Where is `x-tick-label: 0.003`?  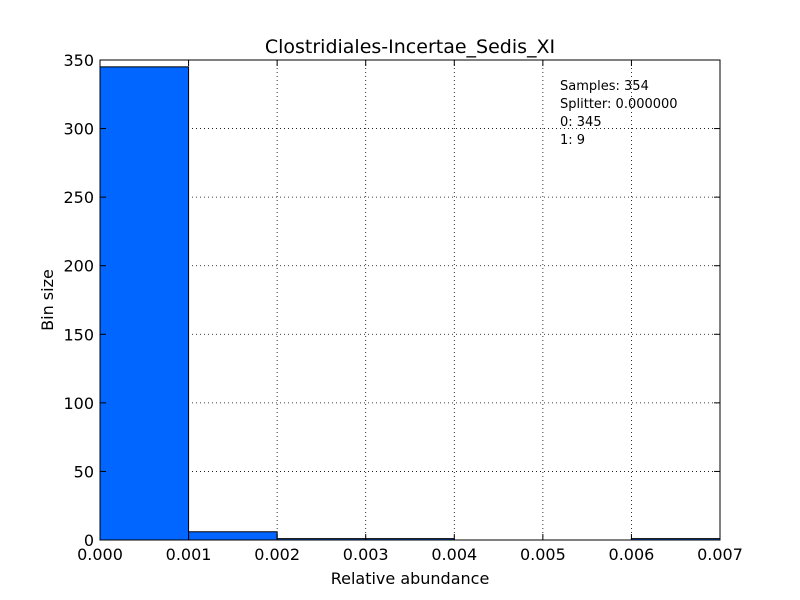 x-tick-label: 0.003 is located at coordinates (366, 554).